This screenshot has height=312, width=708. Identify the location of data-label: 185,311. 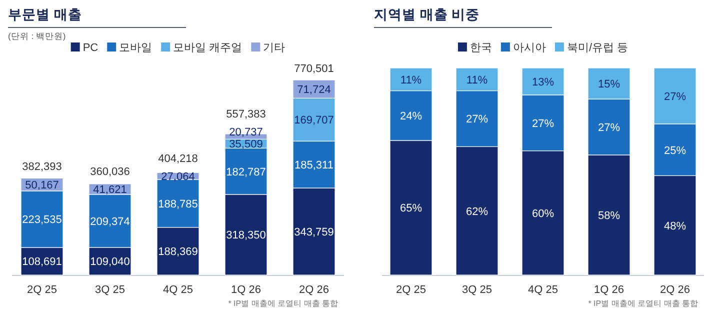
(314, 166).